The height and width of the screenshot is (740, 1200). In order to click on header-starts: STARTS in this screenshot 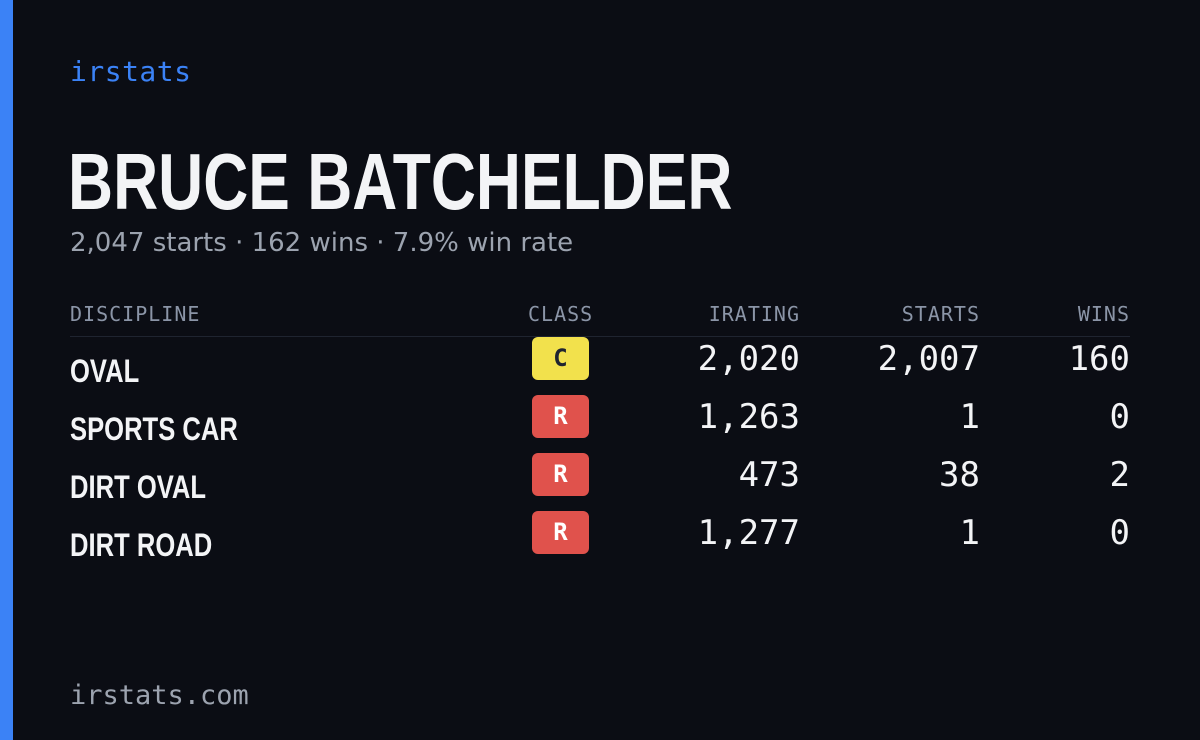, I will do `click(940, 314)`.